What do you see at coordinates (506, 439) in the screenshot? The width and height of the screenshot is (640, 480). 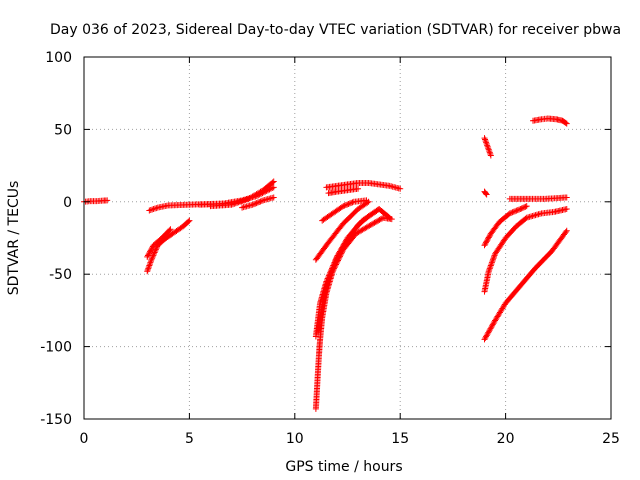 I see `x-tick-label: 20` at bounding box center [506, 439].